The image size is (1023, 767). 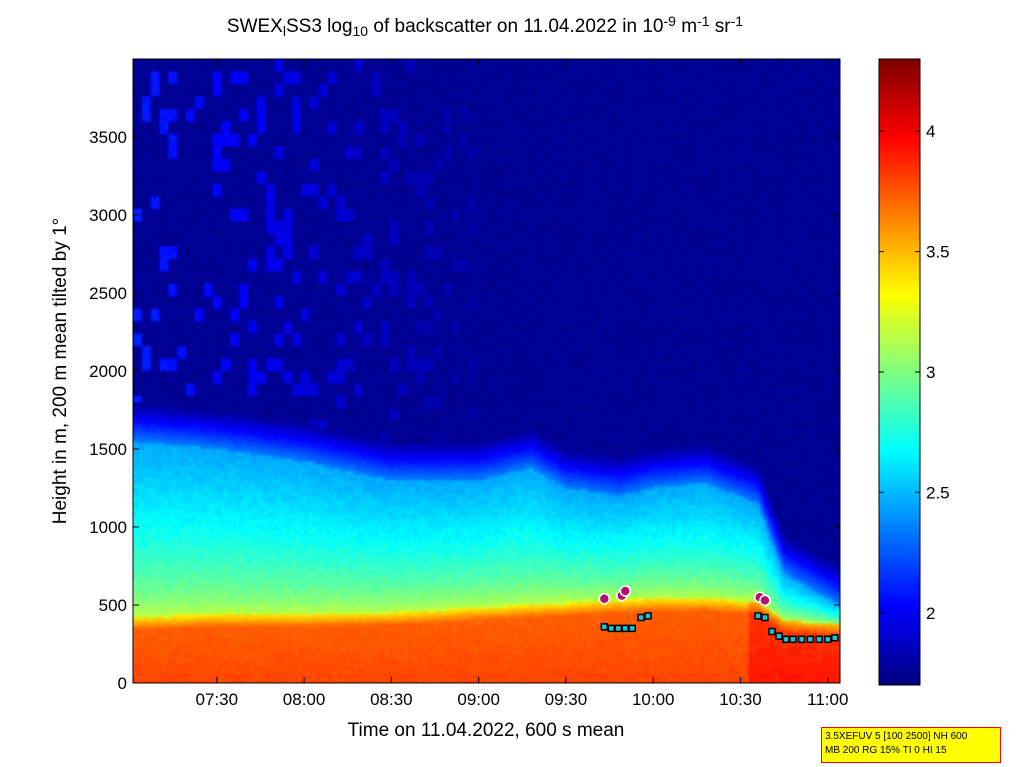 What do you see at coordinates (108, 527) in the screenshot?
I see `y-tick-label: 1000` at bounding box center [108, 527].